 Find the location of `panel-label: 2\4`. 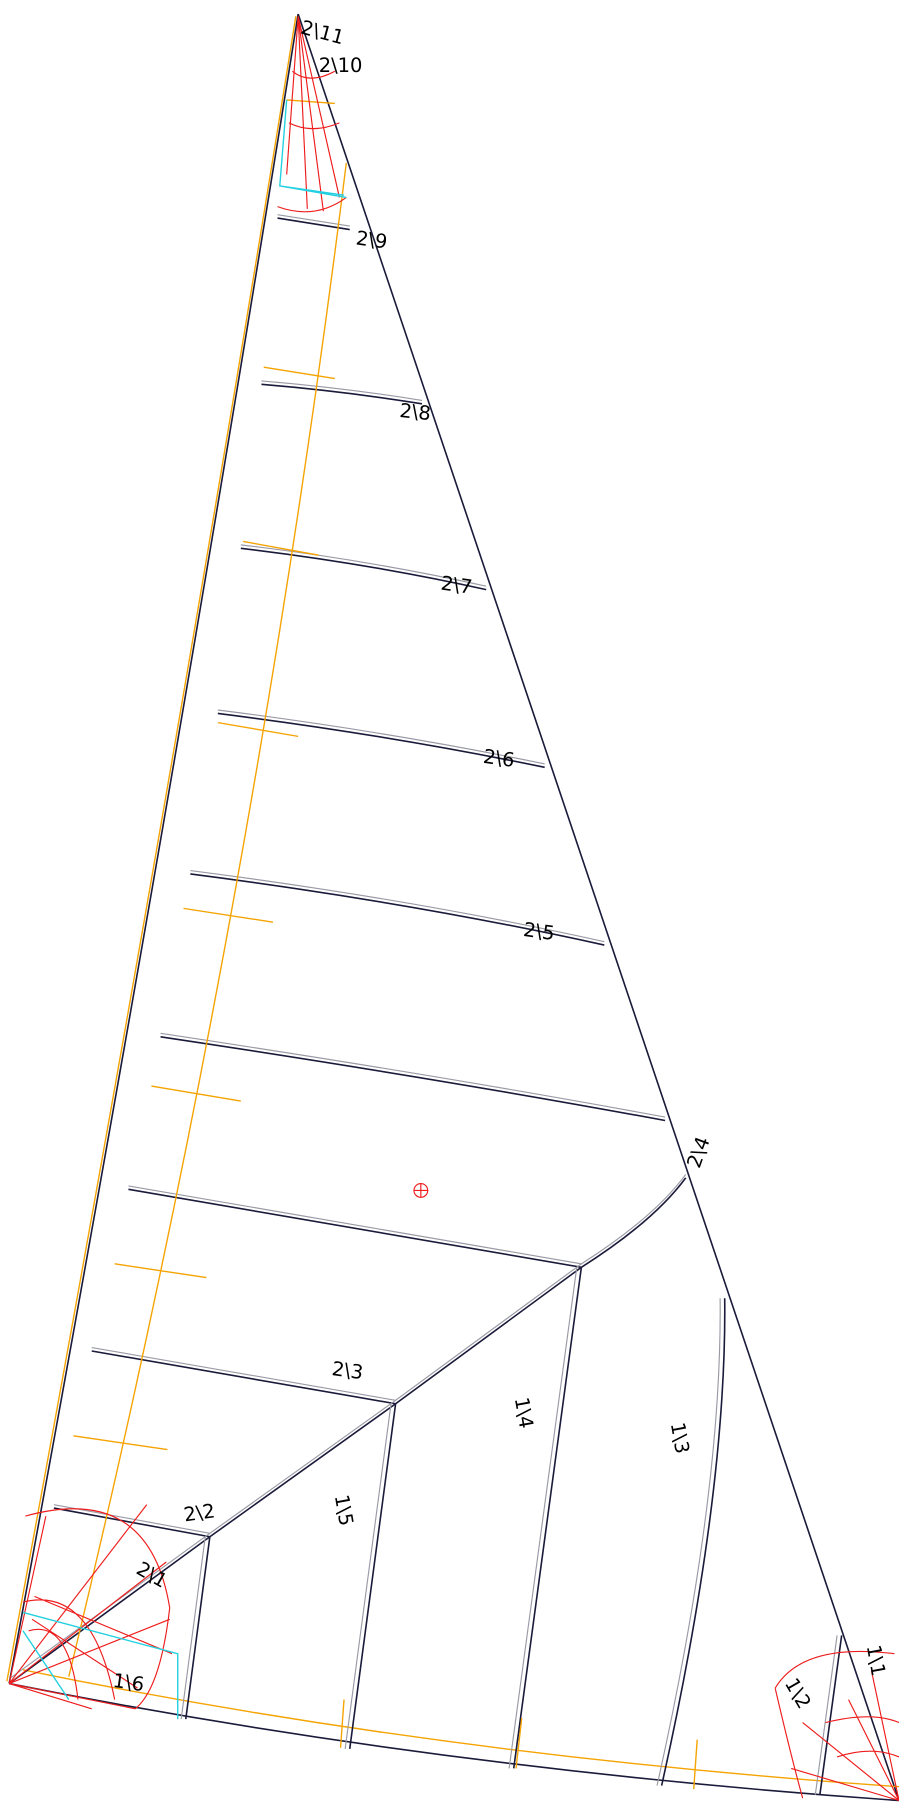

panel-label: 2\4 is located at coordinates (698, 1152).